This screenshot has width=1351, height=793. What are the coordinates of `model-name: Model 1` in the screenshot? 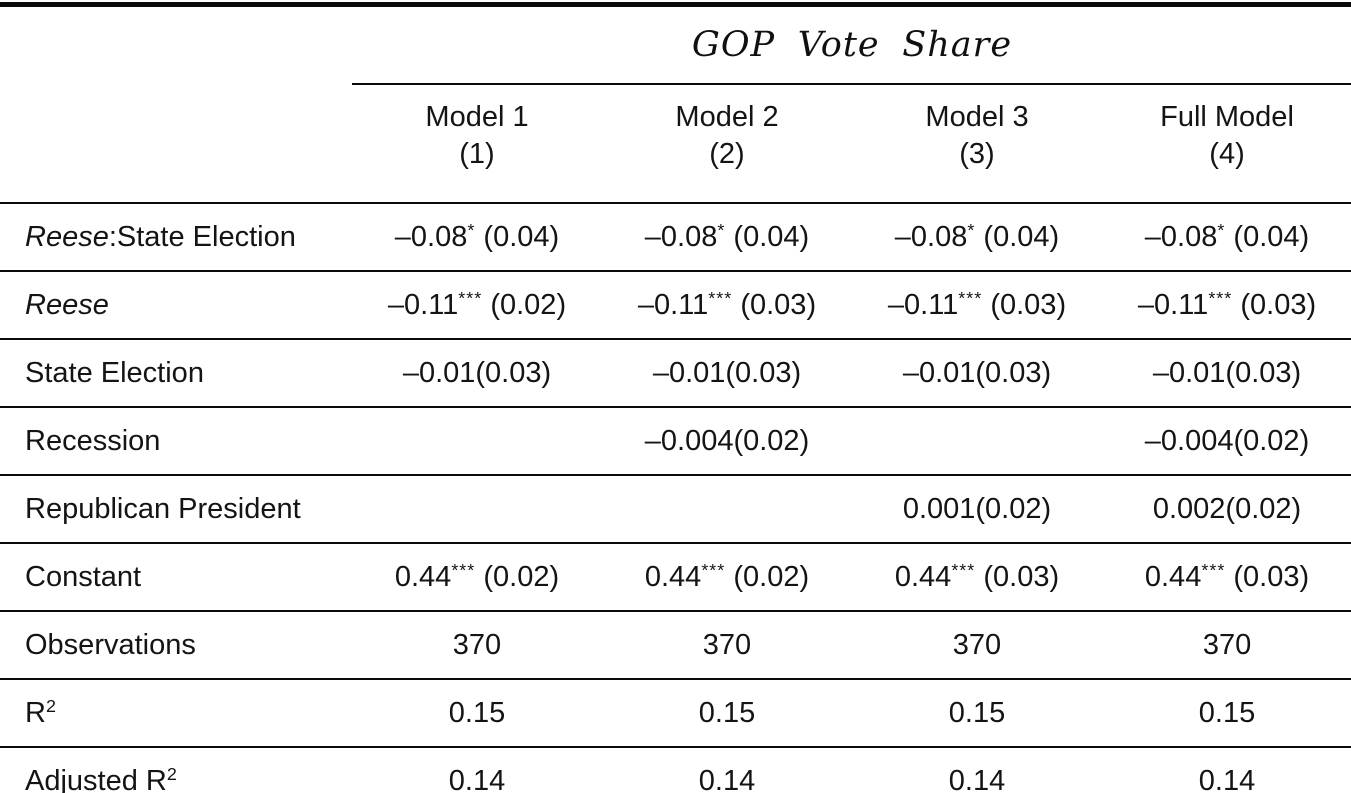 It's located at (477, 117).